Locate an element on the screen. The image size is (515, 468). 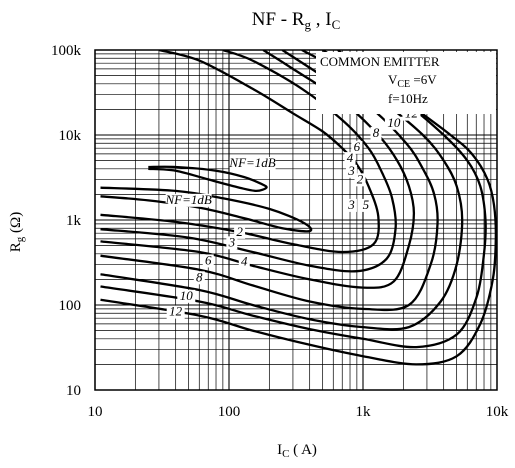
x-tick-label: 100 is located at coordinates (229, 412).